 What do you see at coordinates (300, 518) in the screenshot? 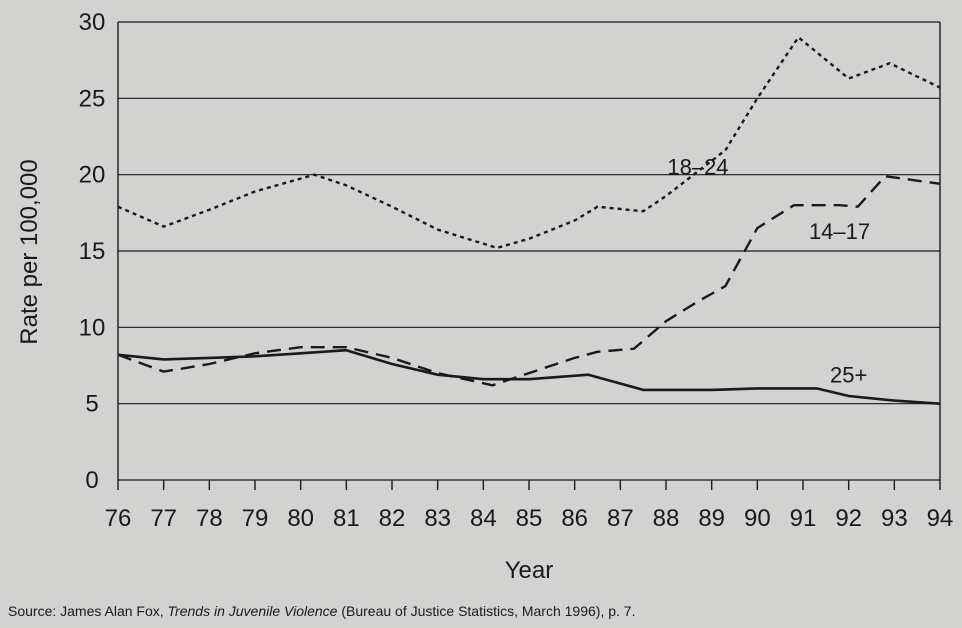
I see `x-tick-label-80: 80` at bounding box center [300, 518].